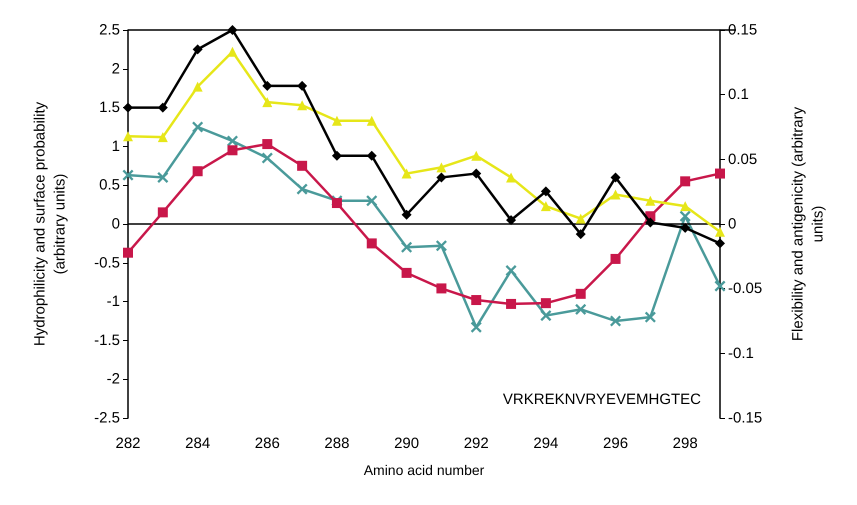 This screenshot has width=857, height=505. What do you see at coordinates (109, 30) in the screenshot?
I see `y-tick-label: 2.5` at bounding box center [109, 30].